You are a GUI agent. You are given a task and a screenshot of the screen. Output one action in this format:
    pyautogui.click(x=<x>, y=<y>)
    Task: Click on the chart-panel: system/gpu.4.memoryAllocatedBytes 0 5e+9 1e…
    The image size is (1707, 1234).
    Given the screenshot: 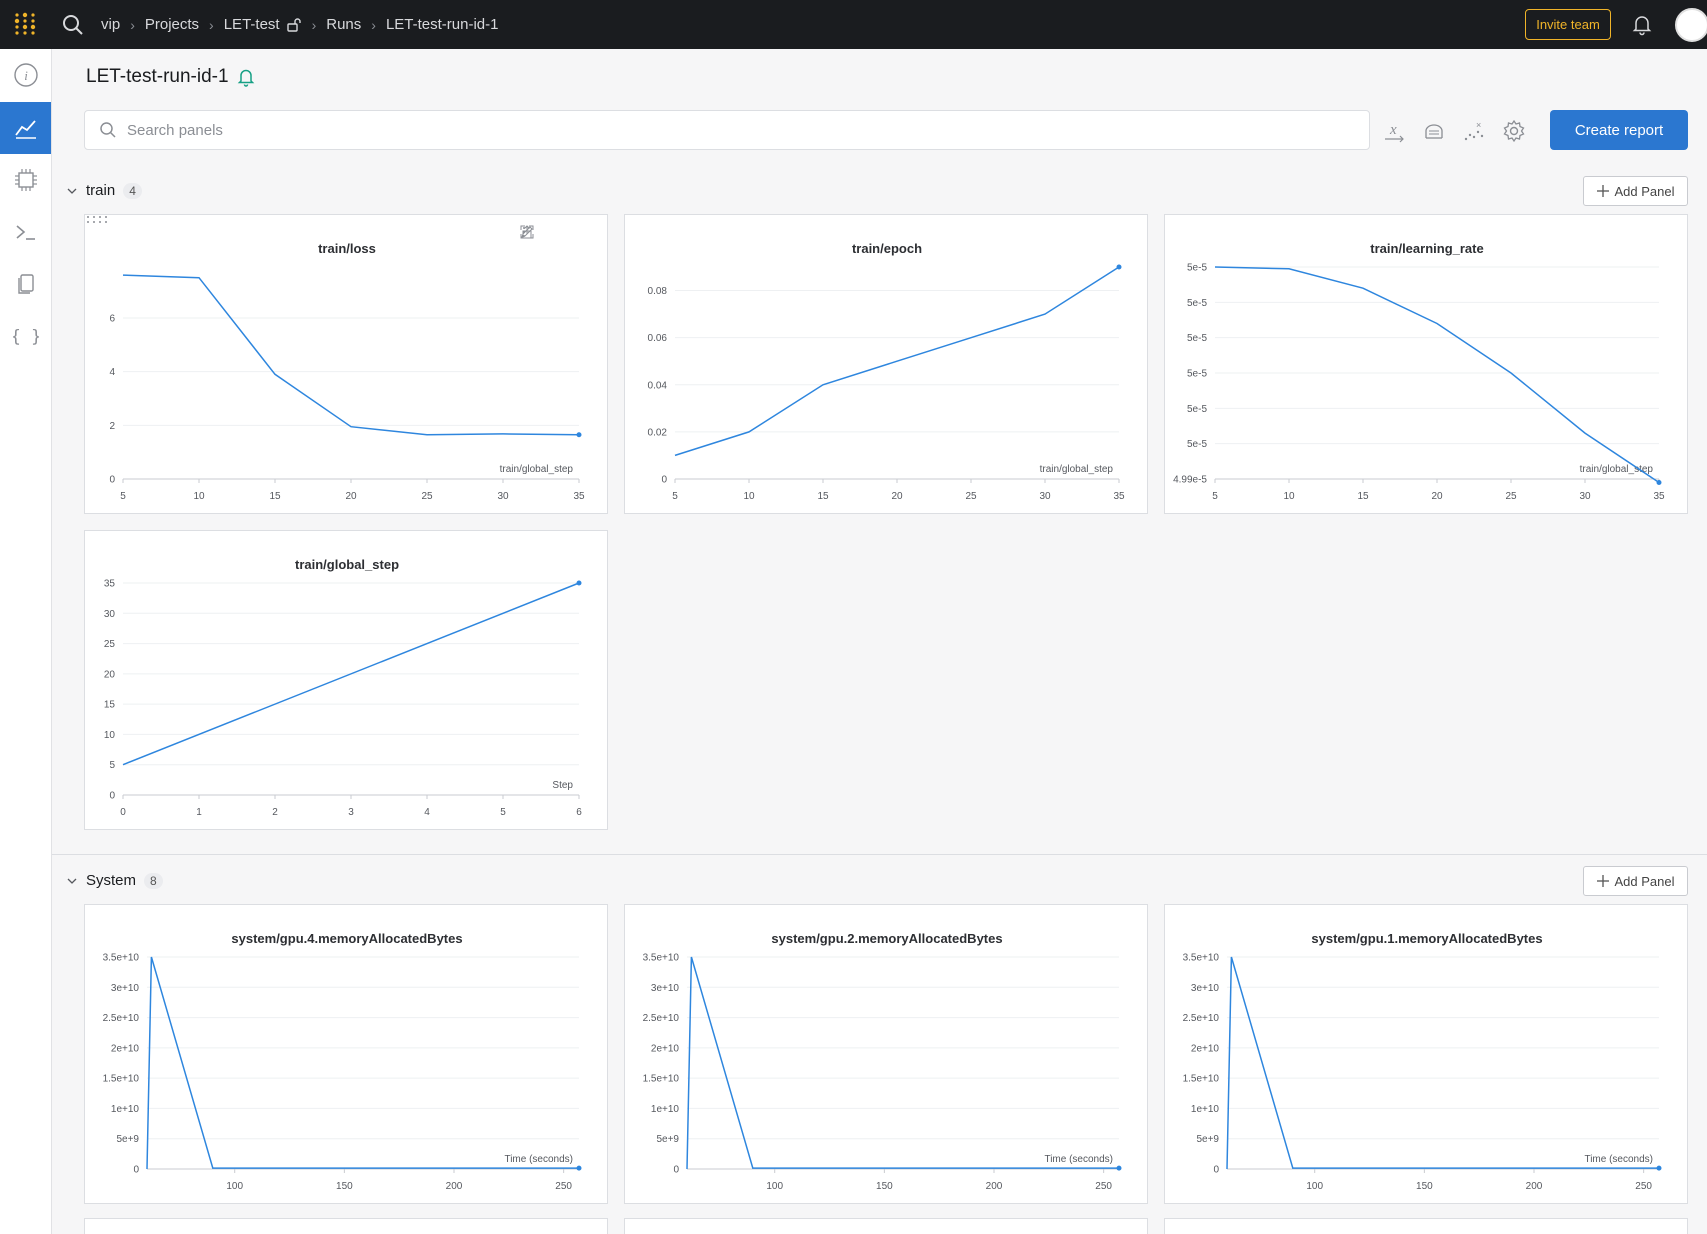 What is the action you would take?
    pyautogui.click(x=346, y=1054)
    